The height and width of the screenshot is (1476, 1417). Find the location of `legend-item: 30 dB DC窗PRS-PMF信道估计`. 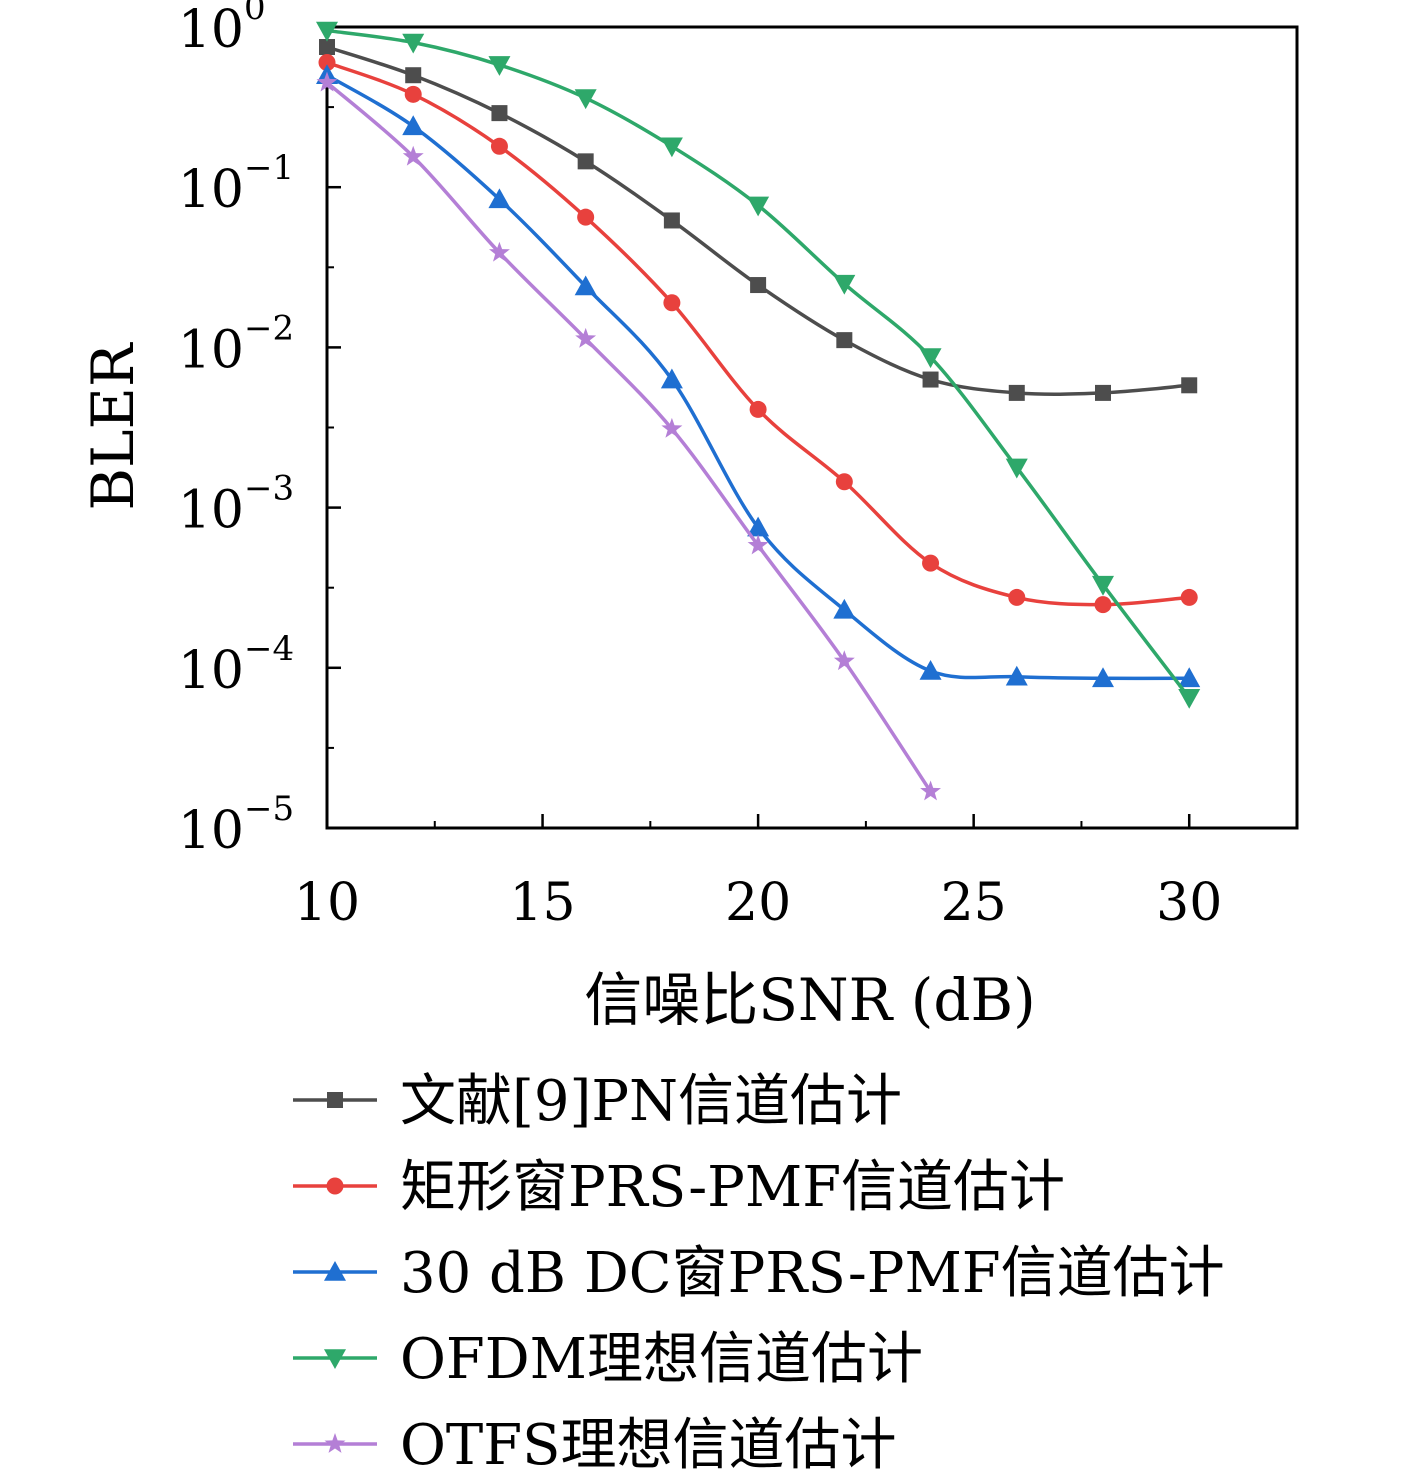

legend-item: 30 dB DC窗PRS-PMF信道估计 is located at coordinates (759, 1273).